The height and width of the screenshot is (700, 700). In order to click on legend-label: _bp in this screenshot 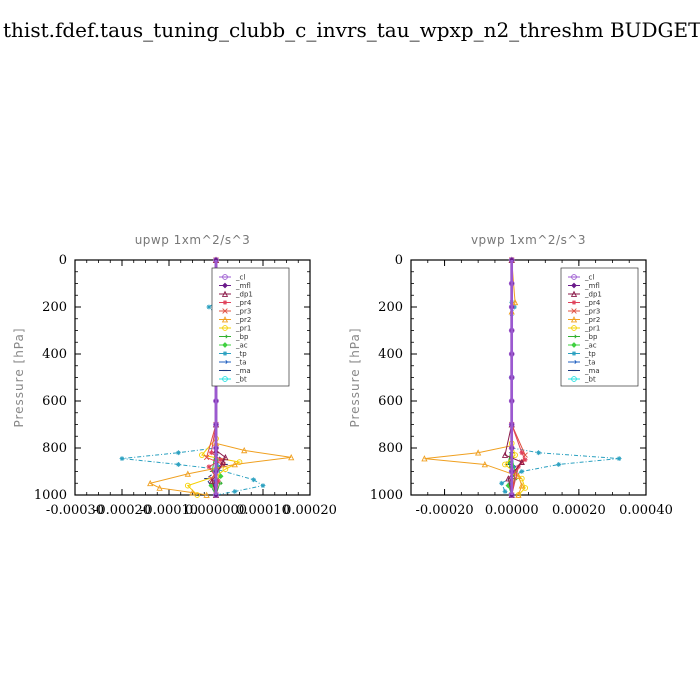, I will do `click(591, 337)`.